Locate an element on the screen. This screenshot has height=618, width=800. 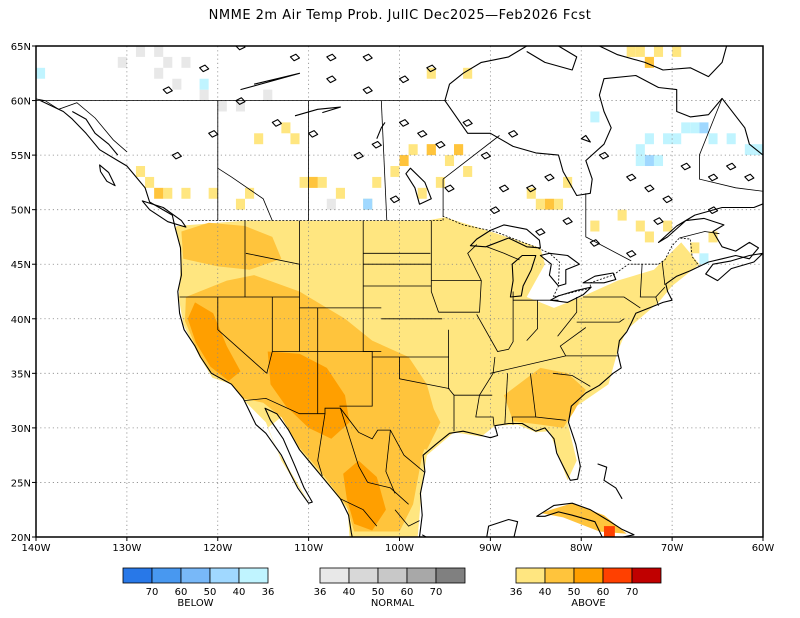
lon-tick-label: 90W is located at coordinates (490, 548).